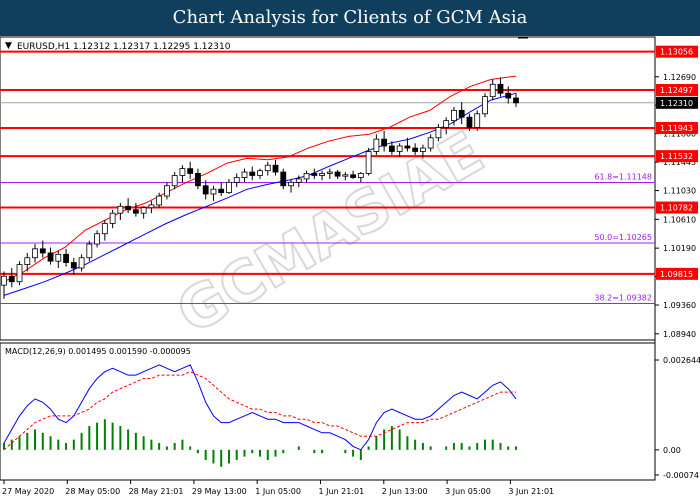 This screenshot has width=700, height=504. I want to click on sr-level-label: 1.10782, so click(676, 208).